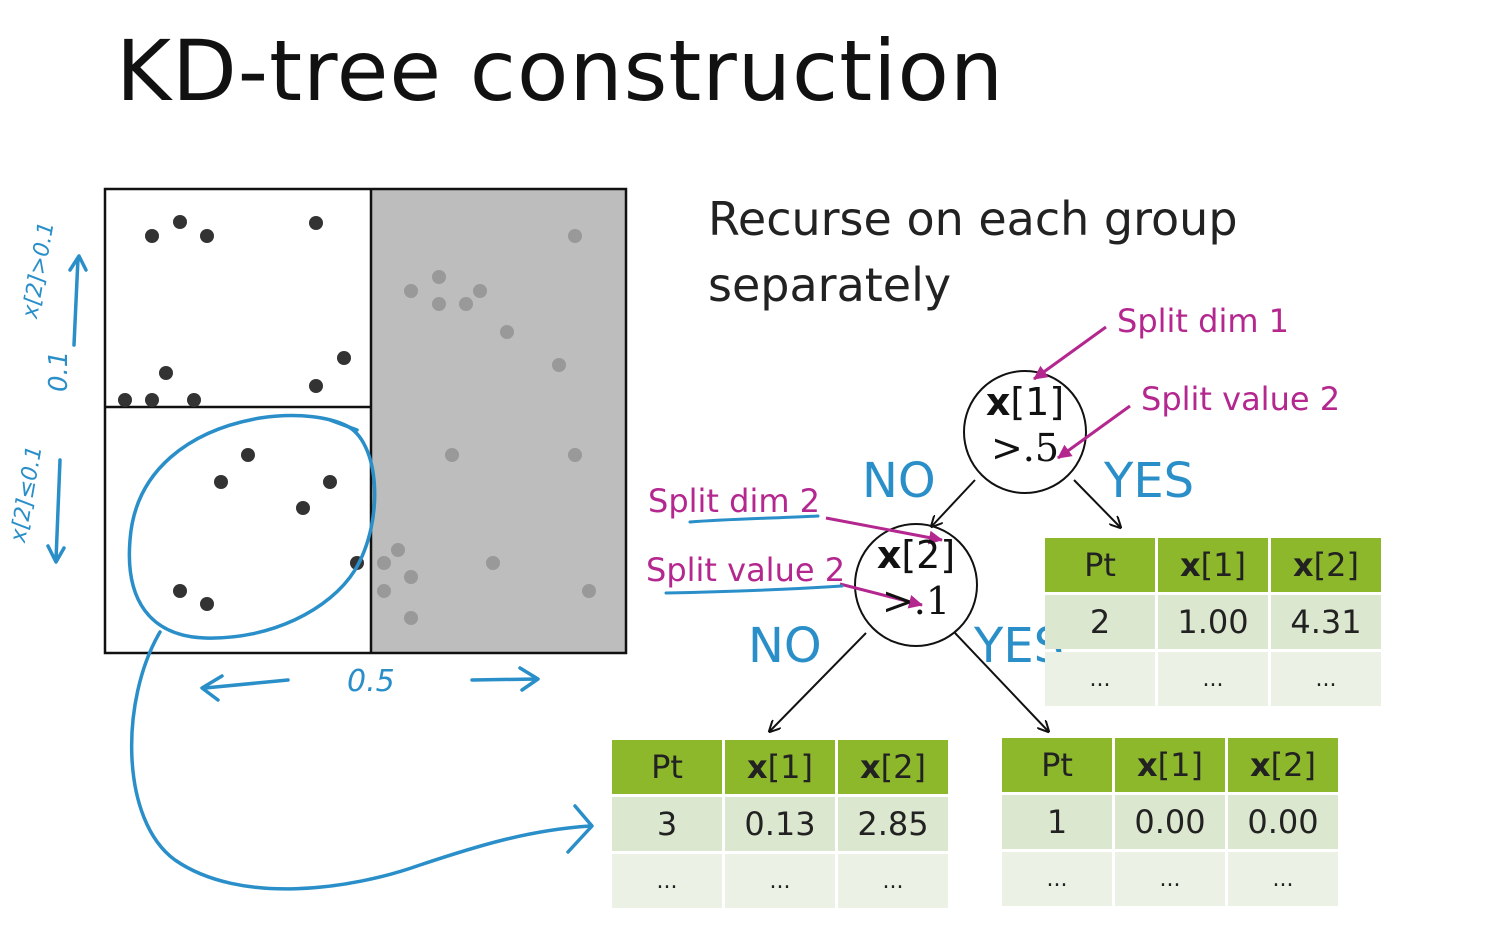  Describe the element at coordinates (1100, 622) in the screenshot. I see `table-cell: 2` at that location.